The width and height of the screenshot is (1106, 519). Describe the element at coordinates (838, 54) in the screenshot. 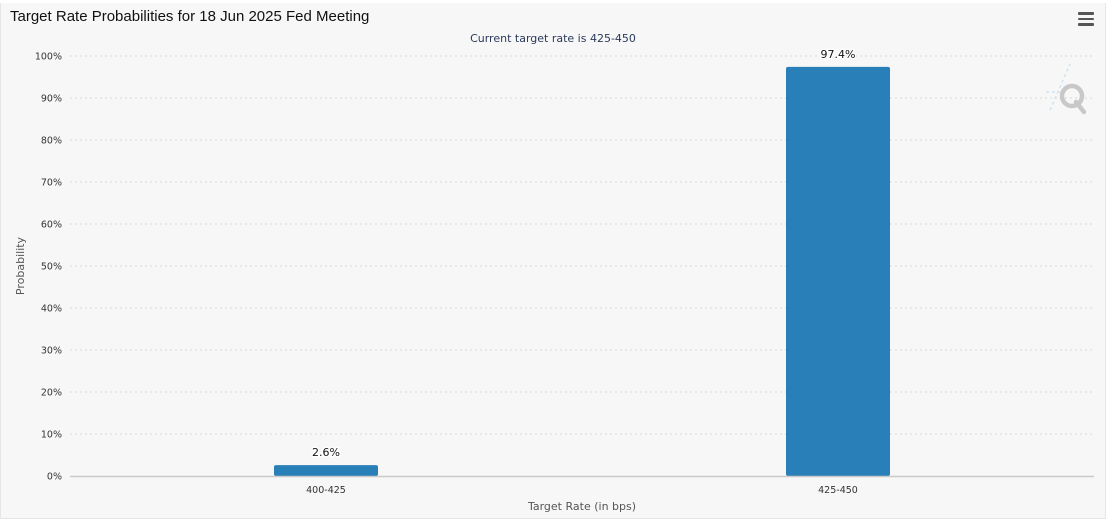

I see `data-label: 97.4%` at that location.